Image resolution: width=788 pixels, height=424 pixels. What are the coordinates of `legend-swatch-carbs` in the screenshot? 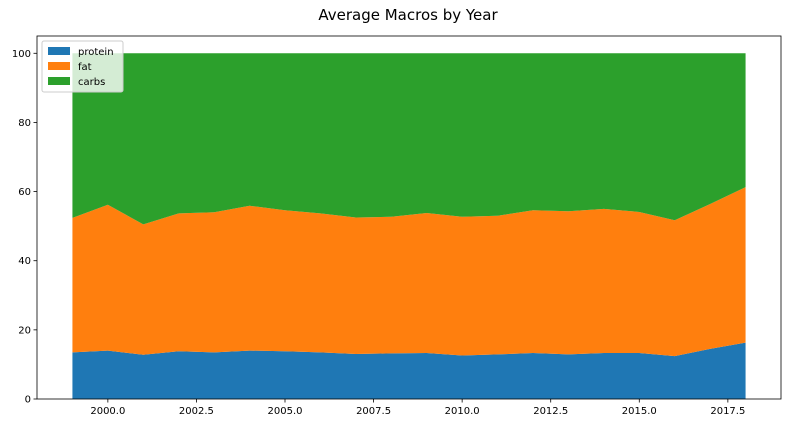 It's located at (59, 81).